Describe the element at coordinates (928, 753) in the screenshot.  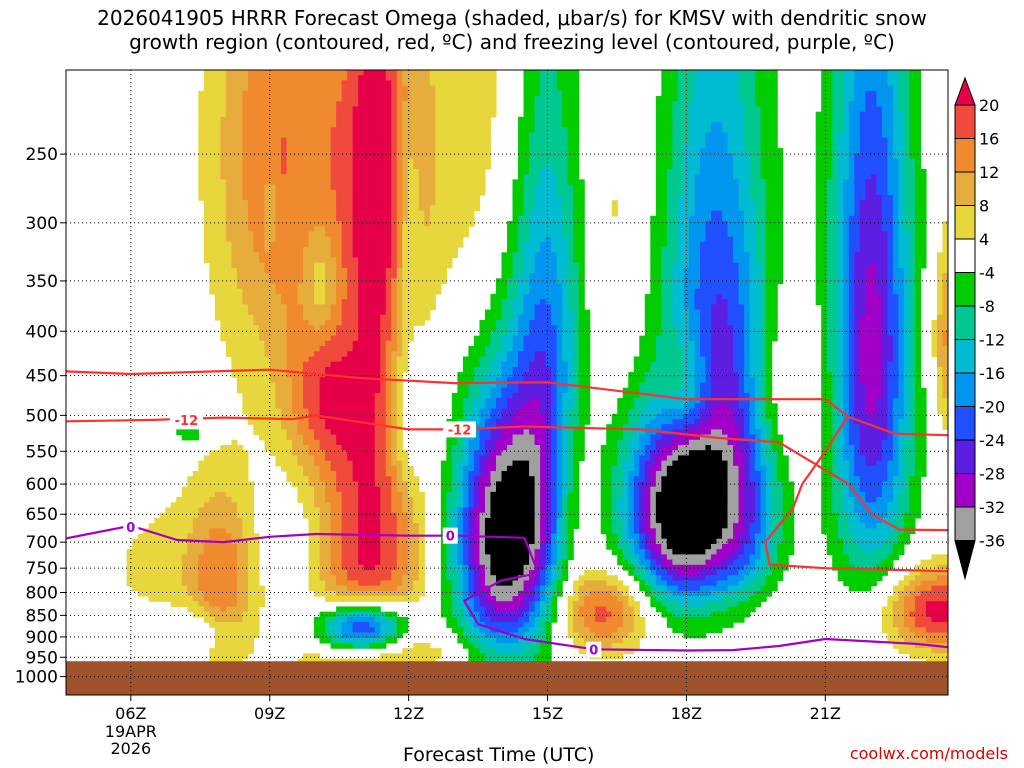
I see `site-credit: coolwx.com/models` at that location.